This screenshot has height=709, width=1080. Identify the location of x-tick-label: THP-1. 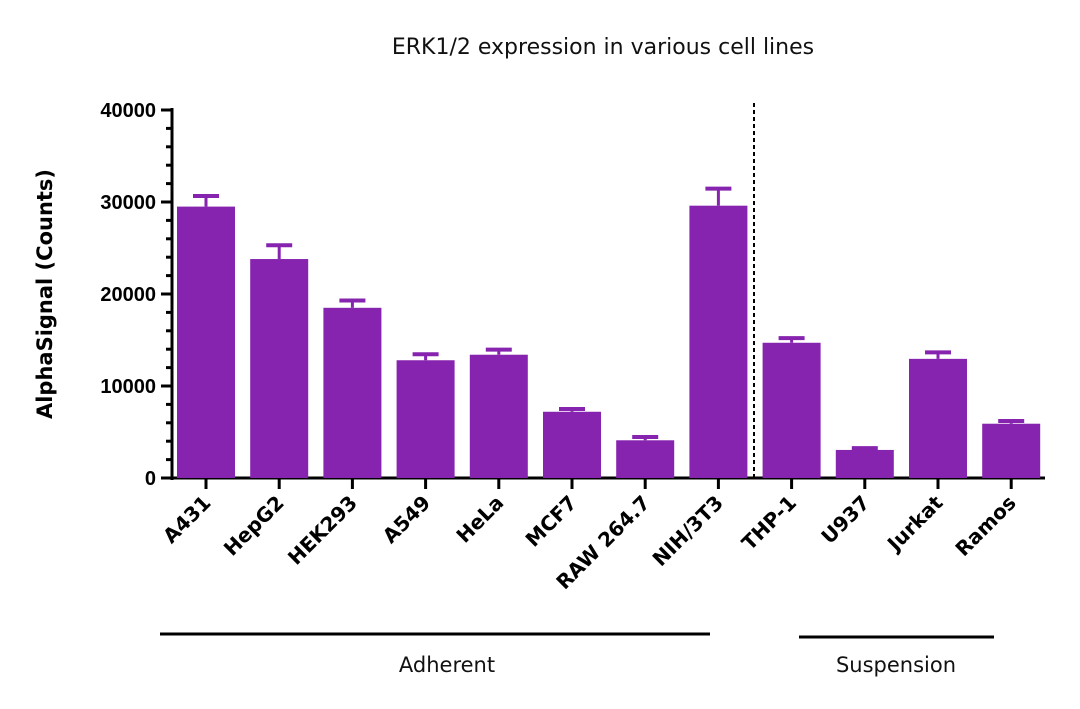
(769, 523).